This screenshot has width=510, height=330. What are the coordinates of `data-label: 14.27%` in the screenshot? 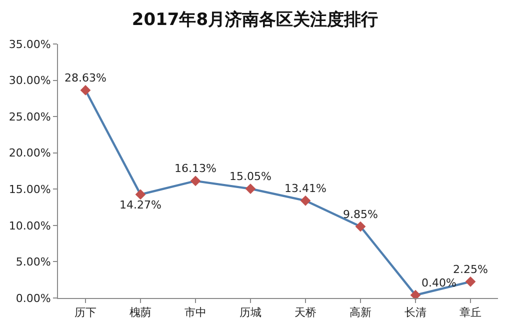 It's located at (141, 205).